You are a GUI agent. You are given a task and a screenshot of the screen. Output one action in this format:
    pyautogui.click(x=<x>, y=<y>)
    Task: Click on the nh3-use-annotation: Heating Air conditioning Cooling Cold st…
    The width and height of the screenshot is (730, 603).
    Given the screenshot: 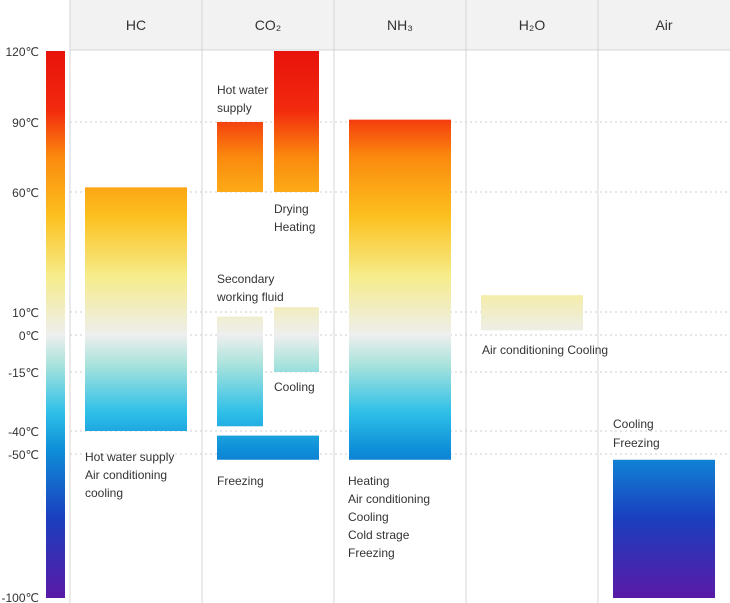 What is the action you would take?
    pyautogui.click(x=389, y=517)
    